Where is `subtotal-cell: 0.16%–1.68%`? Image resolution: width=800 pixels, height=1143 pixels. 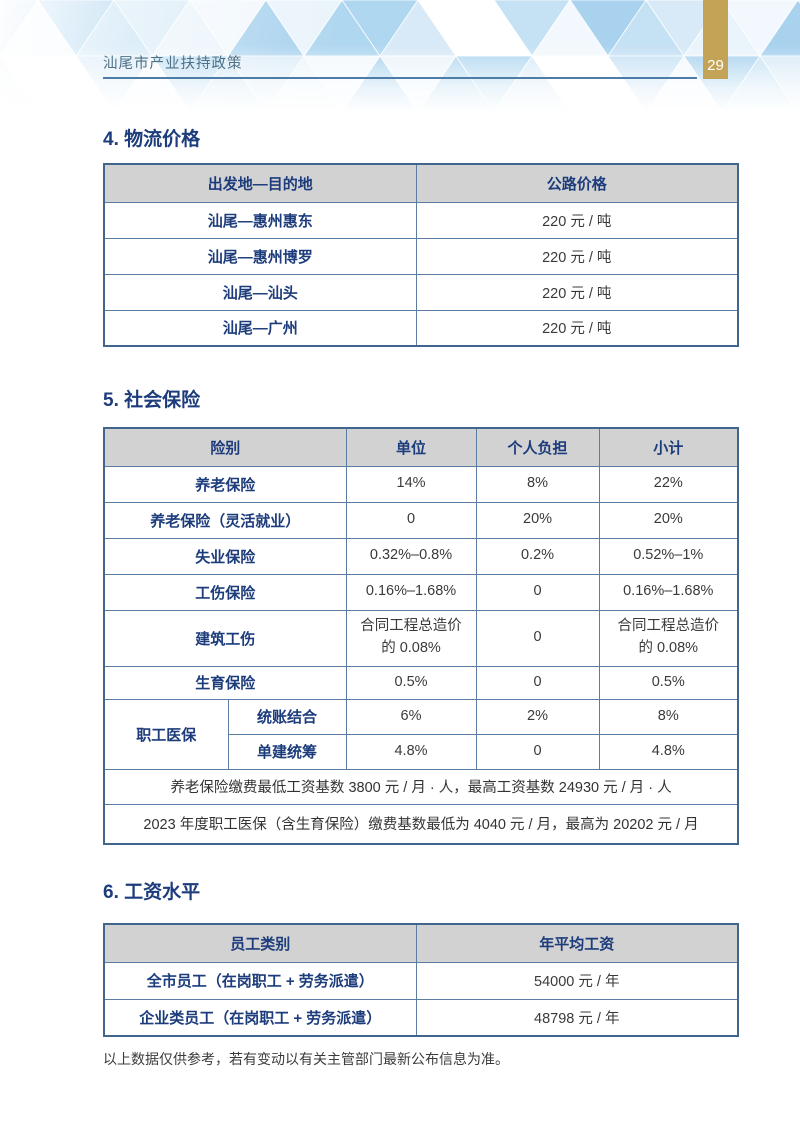 subtotal-cell: 0.16%–1.68% is located at coordinates (668, 592).